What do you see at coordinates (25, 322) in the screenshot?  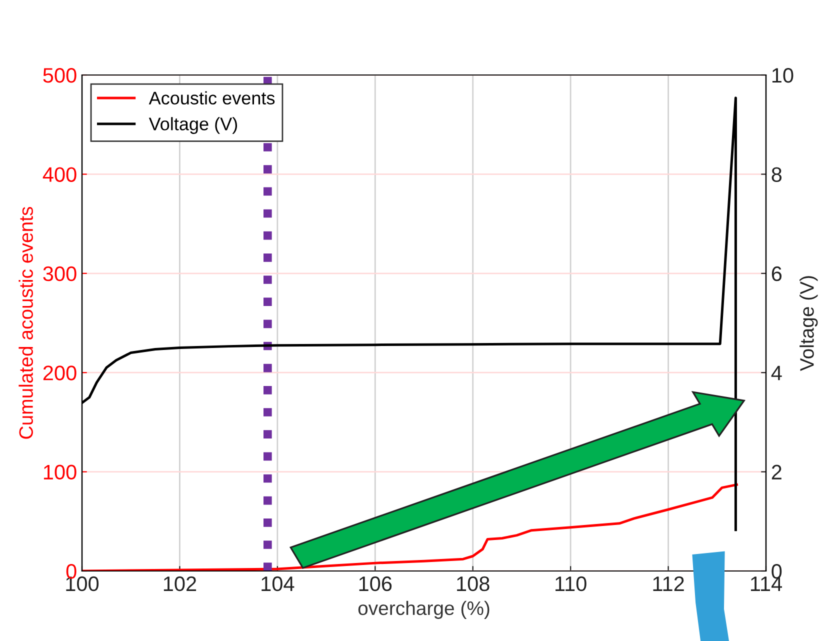 I see `y-axis-title: Cumulated acoustic events` at bounding box center [25, 322].